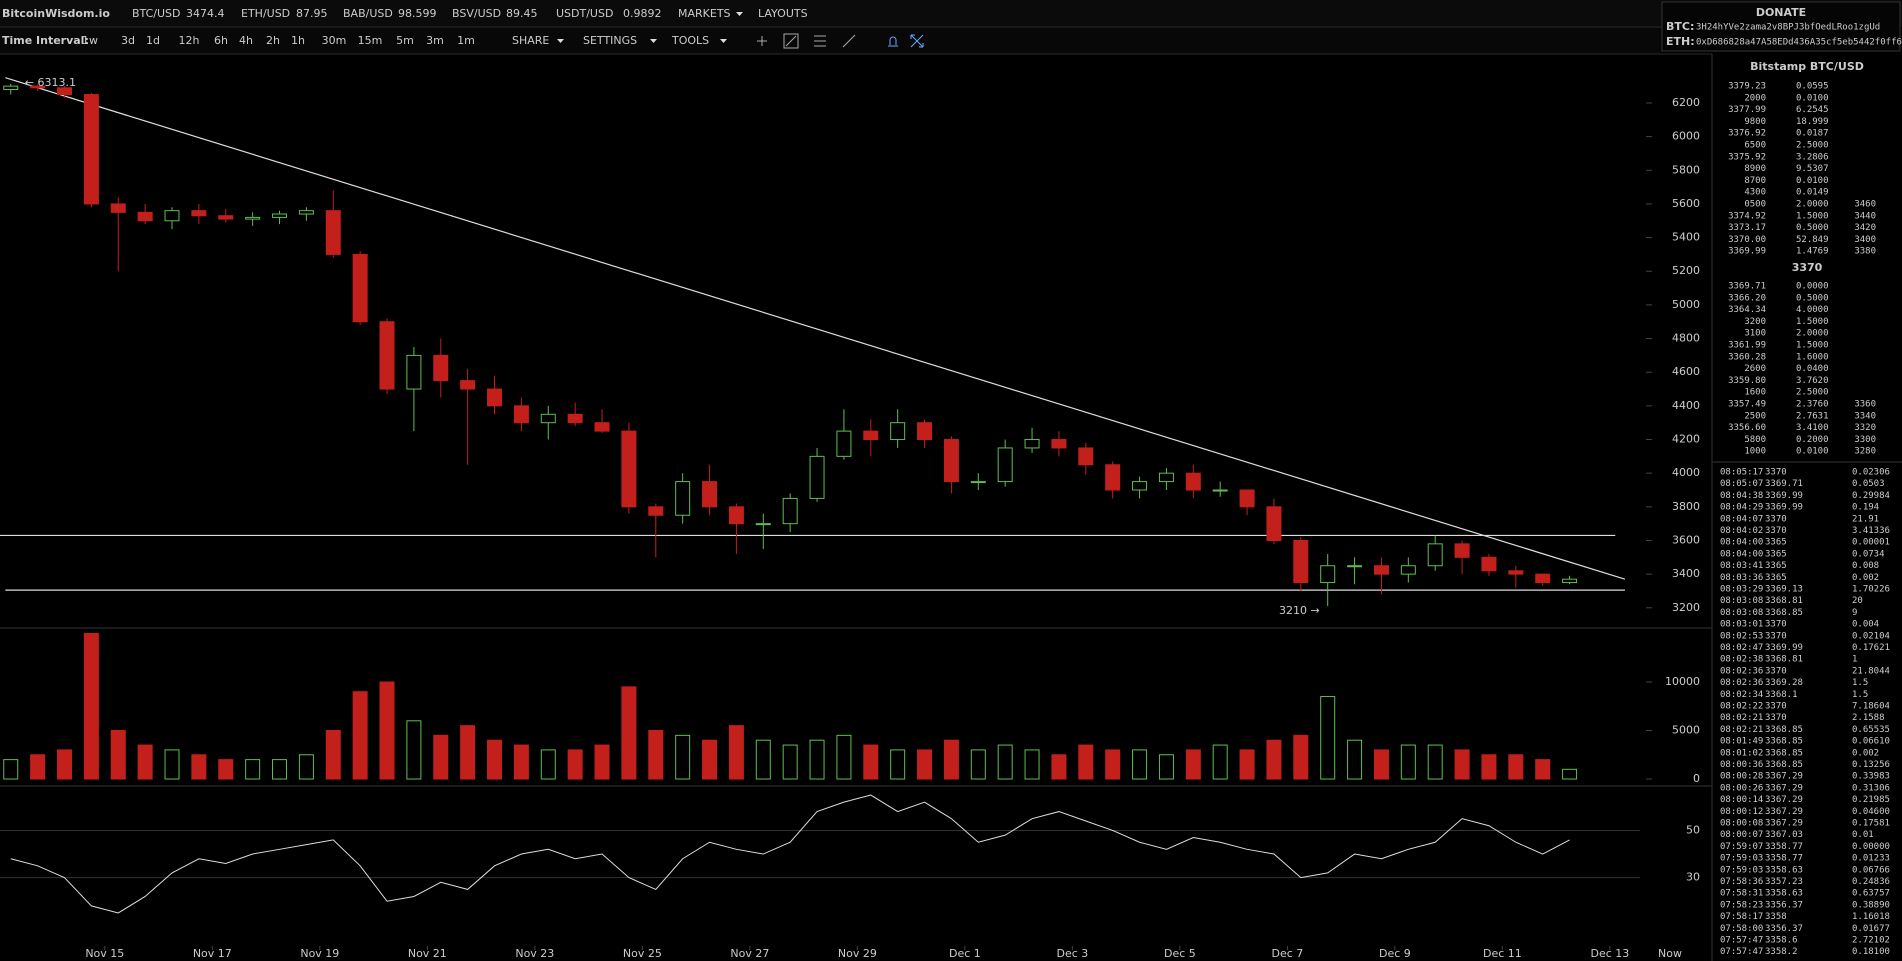  What do you see at coordinates (530, 40) in the screenshot?
I see `menu: SHARE` at bounding box center [530, 40].